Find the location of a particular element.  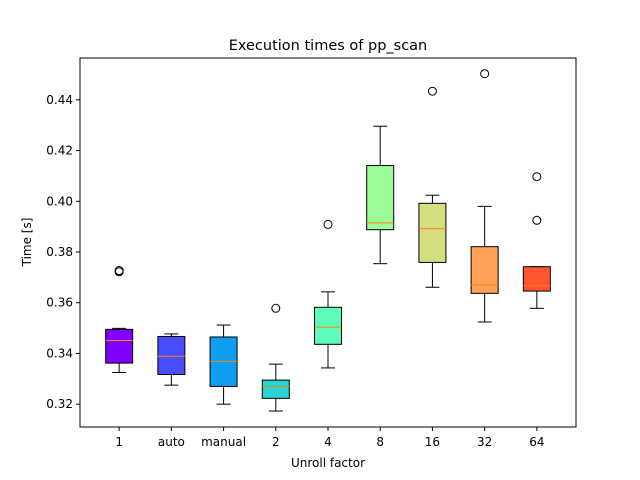

y-tick-label-4: 0.40 is located at coordinates (59, 201).